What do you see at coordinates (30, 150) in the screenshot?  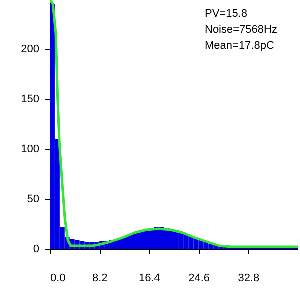 I see `y-tick-label: 100` at bounding box center [30, 150].